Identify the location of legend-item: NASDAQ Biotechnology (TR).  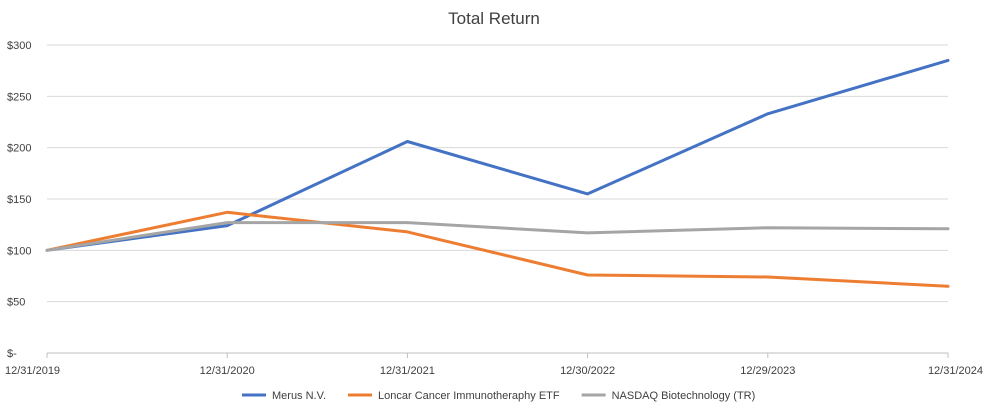
(668, 396).